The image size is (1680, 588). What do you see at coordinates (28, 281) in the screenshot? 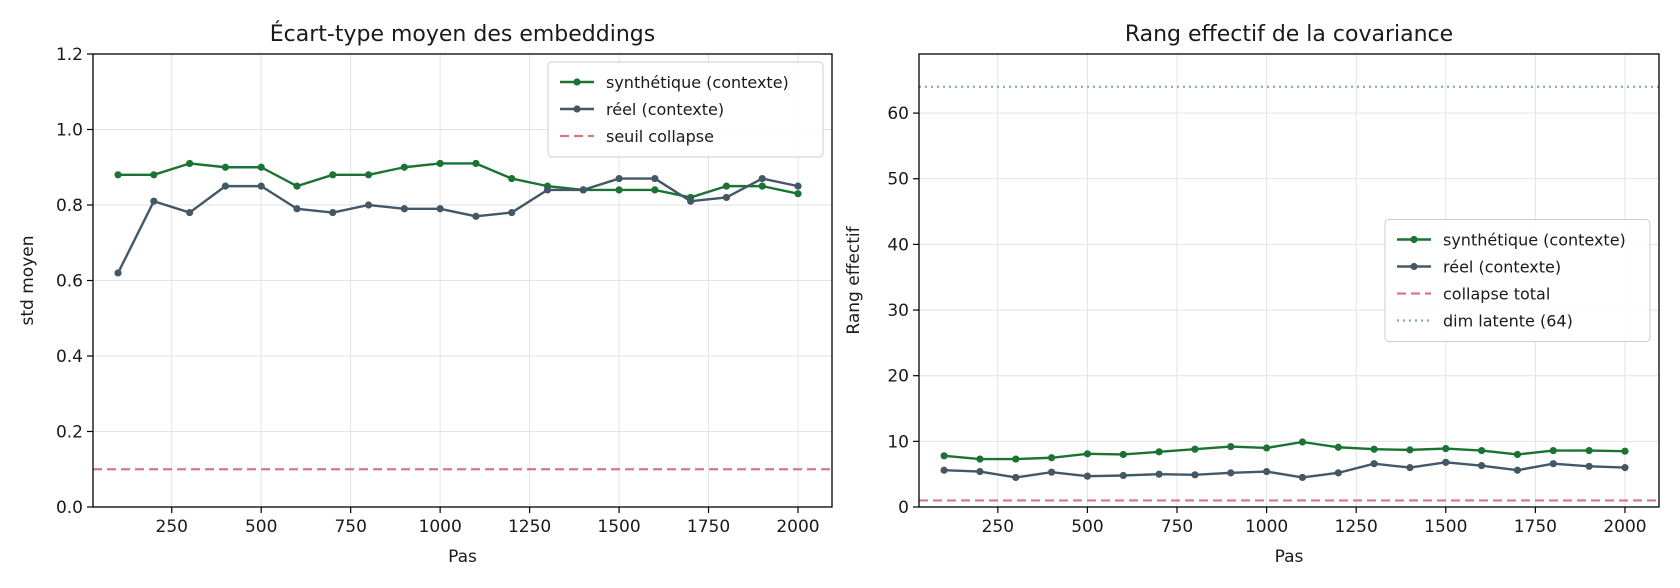
I see `y-axis-label: std moyen` at bounding box center [28, 281].